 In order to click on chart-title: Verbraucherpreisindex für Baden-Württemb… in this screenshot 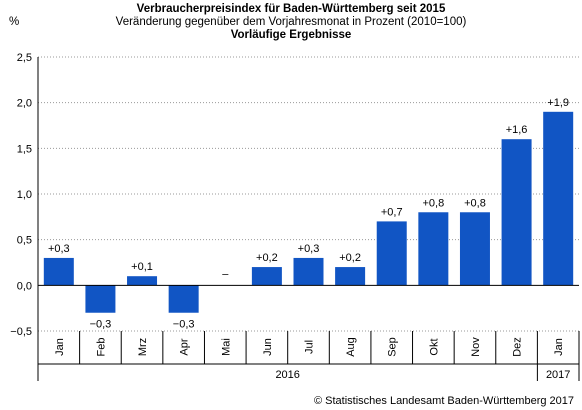, I will do `click(291, 9)`.